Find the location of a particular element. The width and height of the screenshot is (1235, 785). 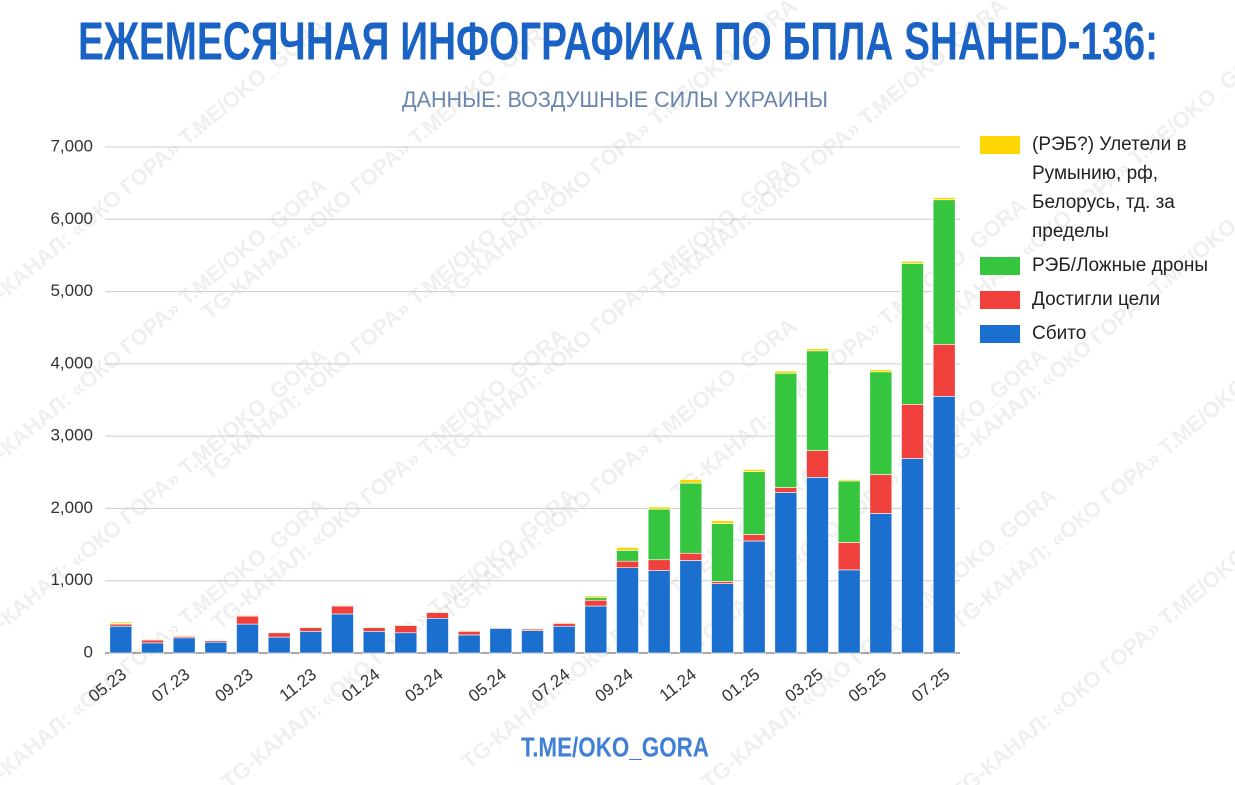

x-tick-label: 07.25 is located at coordinates (930, 685).